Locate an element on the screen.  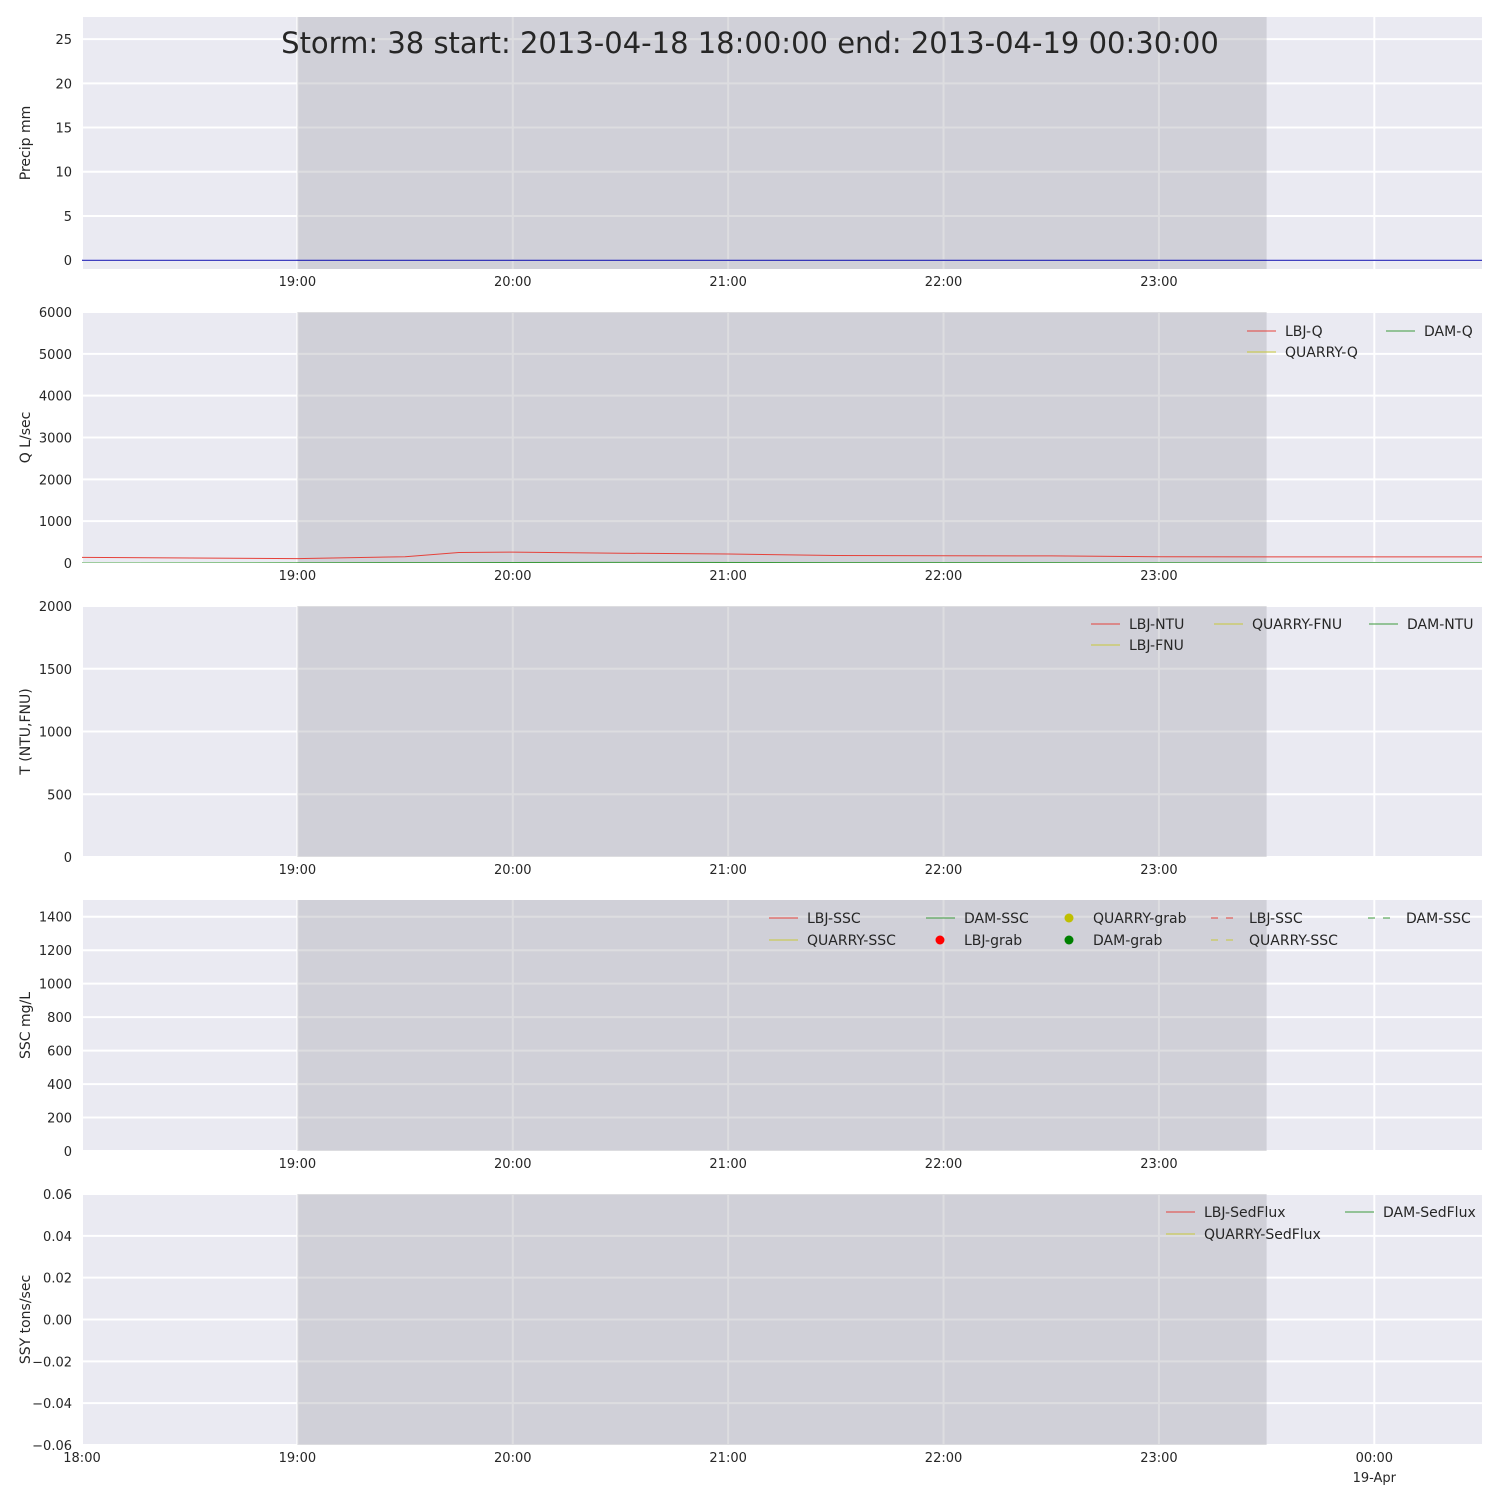
legend-label: DAM-NTU is located at coordinates (1440, 625).